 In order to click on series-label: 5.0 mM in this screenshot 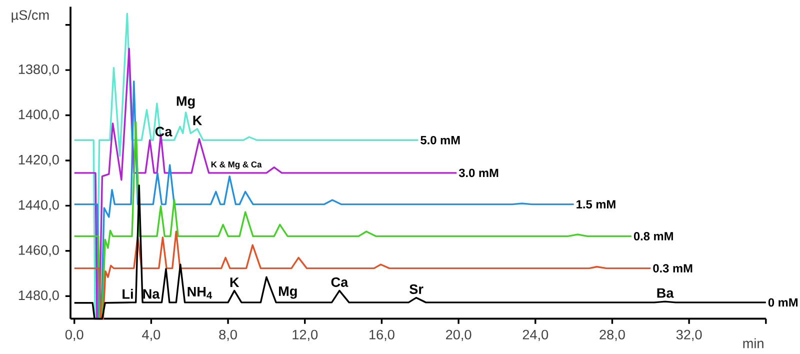, I will do `click(440, 140)`.